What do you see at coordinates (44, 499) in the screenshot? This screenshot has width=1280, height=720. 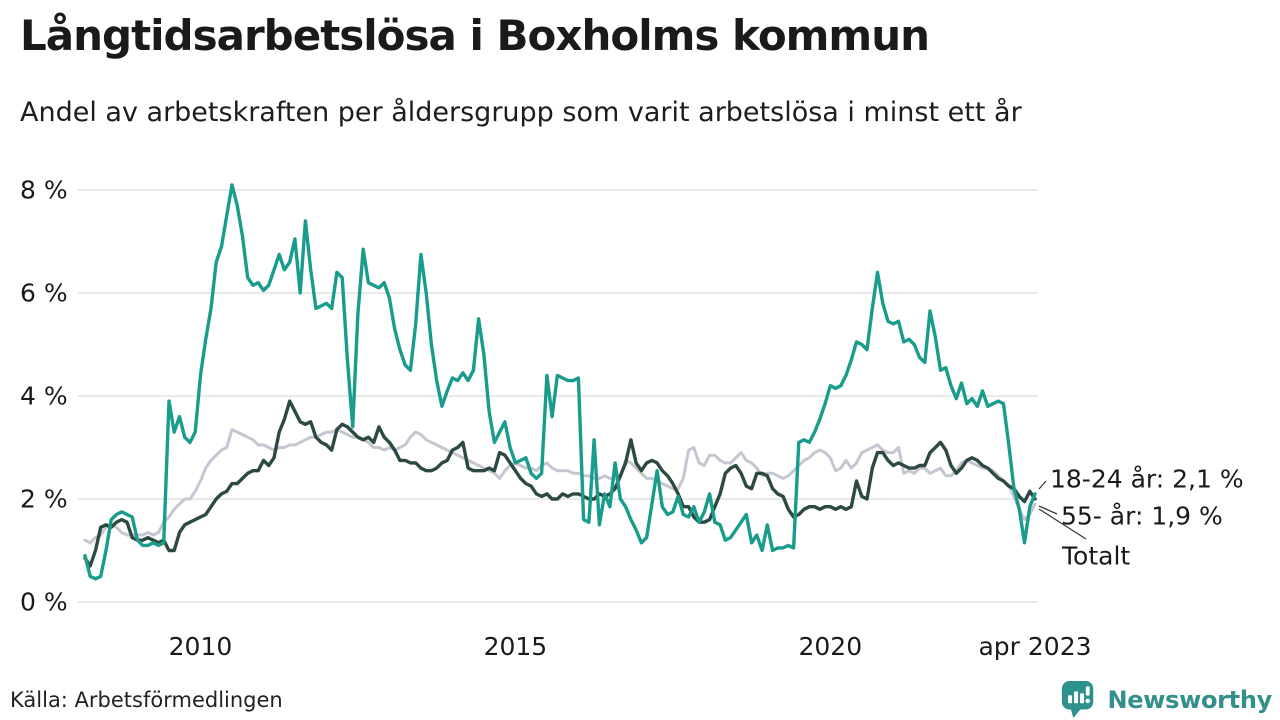 I see `y-axis-tick-label: 2 %` at bounding box center [44, 499].